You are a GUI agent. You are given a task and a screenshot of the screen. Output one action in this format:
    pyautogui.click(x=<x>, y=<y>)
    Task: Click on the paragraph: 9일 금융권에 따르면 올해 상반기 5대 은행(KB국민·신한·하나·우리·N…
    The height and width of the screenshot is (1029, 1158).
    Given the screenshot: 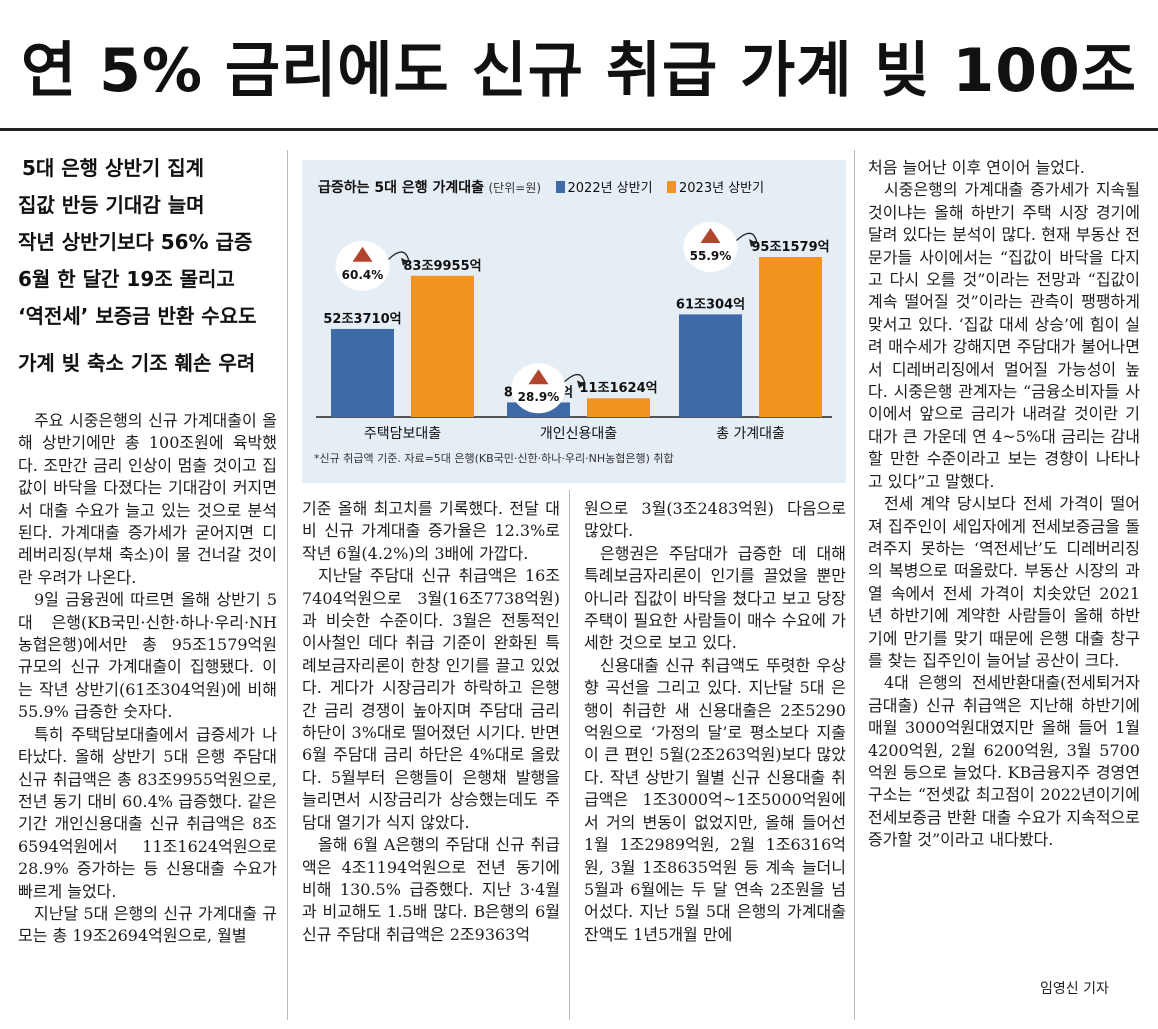 What is the action you would take?
    pyautogui.click(x=147, y=656)
    